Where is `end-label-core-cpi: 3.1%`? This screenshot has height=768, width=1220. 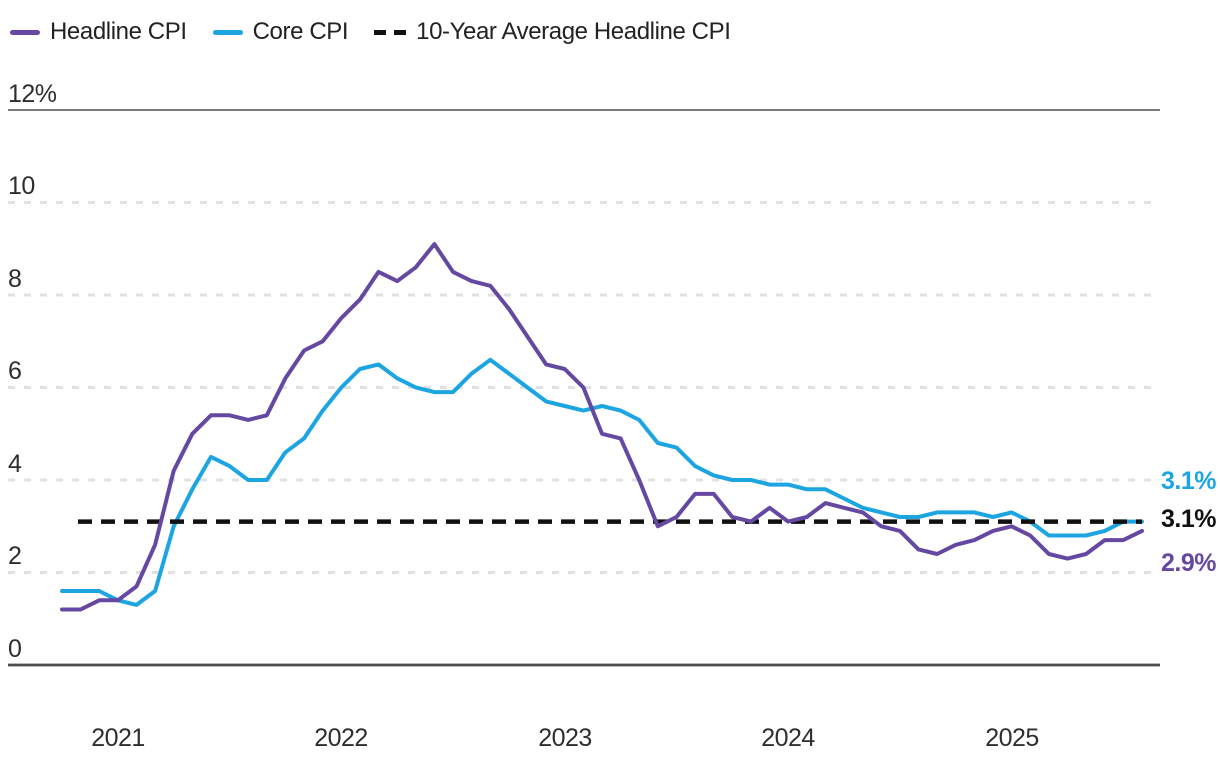
end-label-core-cpi: 3.1% is located at coordinates (1188, 481).